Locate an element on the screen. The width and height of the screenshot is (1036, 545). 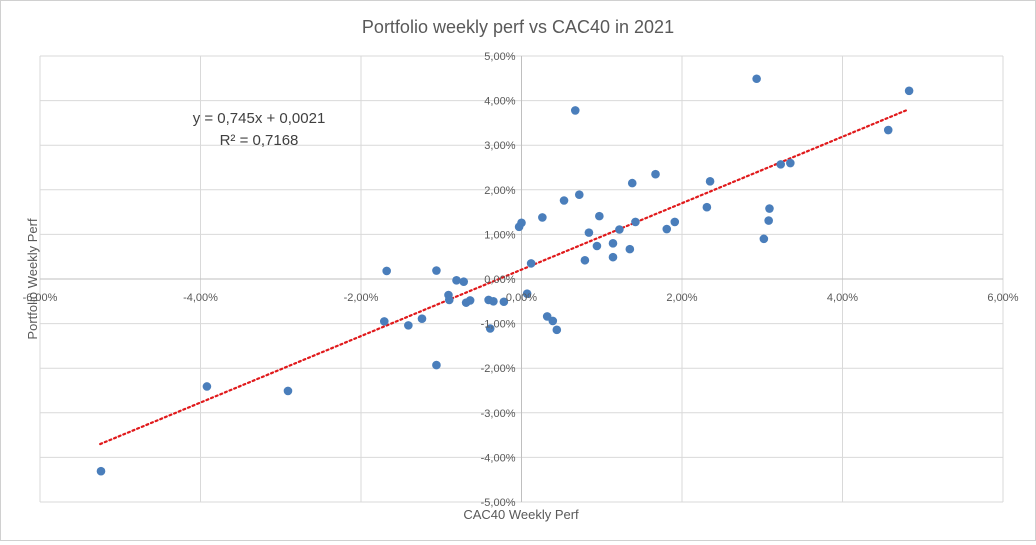
trendline-r-squared: R² = 0,7168 is located at coordinates (259, 140).